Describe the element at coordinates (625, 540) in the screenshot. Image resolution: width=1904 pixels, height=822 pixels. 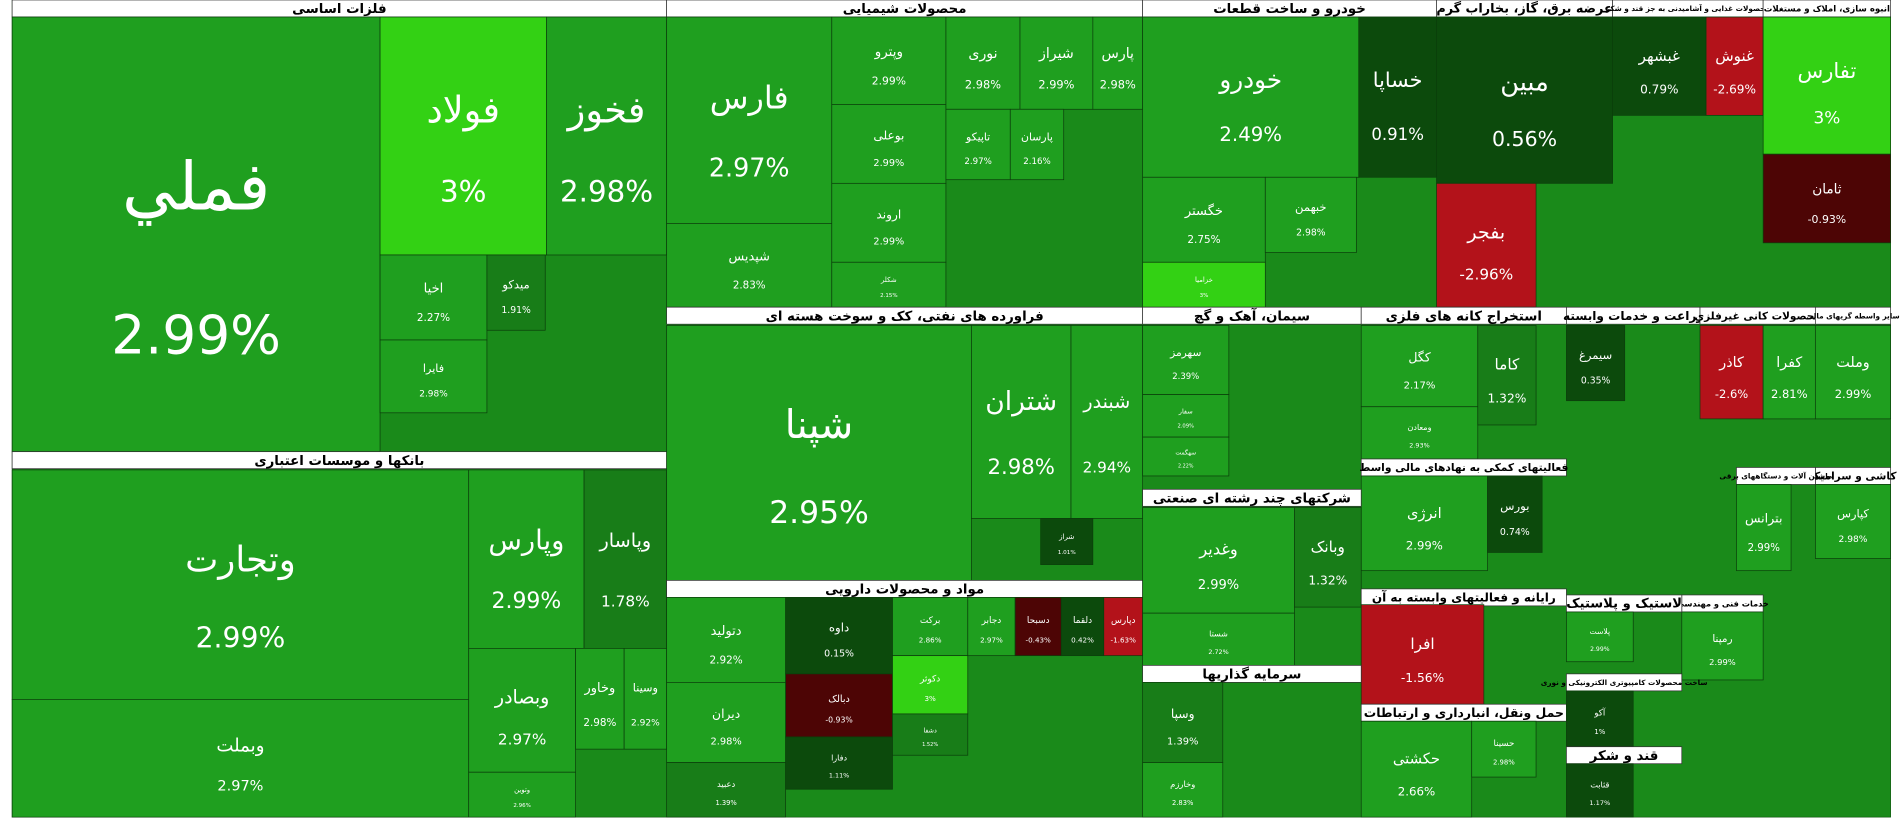
I see `tile-label: وپاسار` at that location.